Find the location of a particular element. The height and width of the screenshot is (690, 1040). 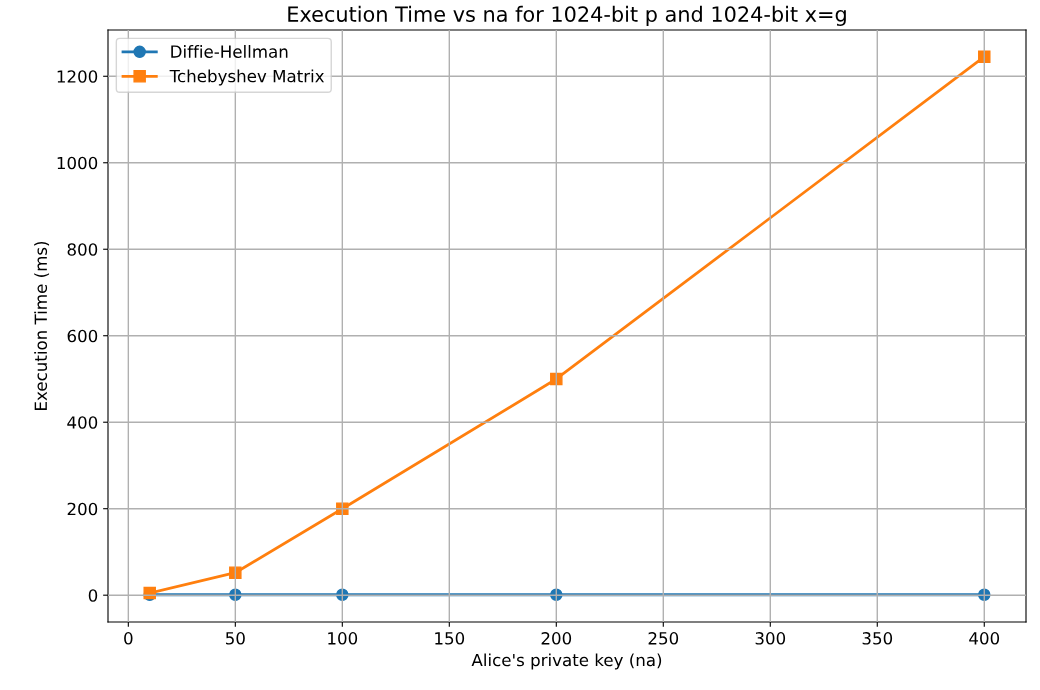

legend-label: Diffie-Hellman is located at coordinates (229, 51).